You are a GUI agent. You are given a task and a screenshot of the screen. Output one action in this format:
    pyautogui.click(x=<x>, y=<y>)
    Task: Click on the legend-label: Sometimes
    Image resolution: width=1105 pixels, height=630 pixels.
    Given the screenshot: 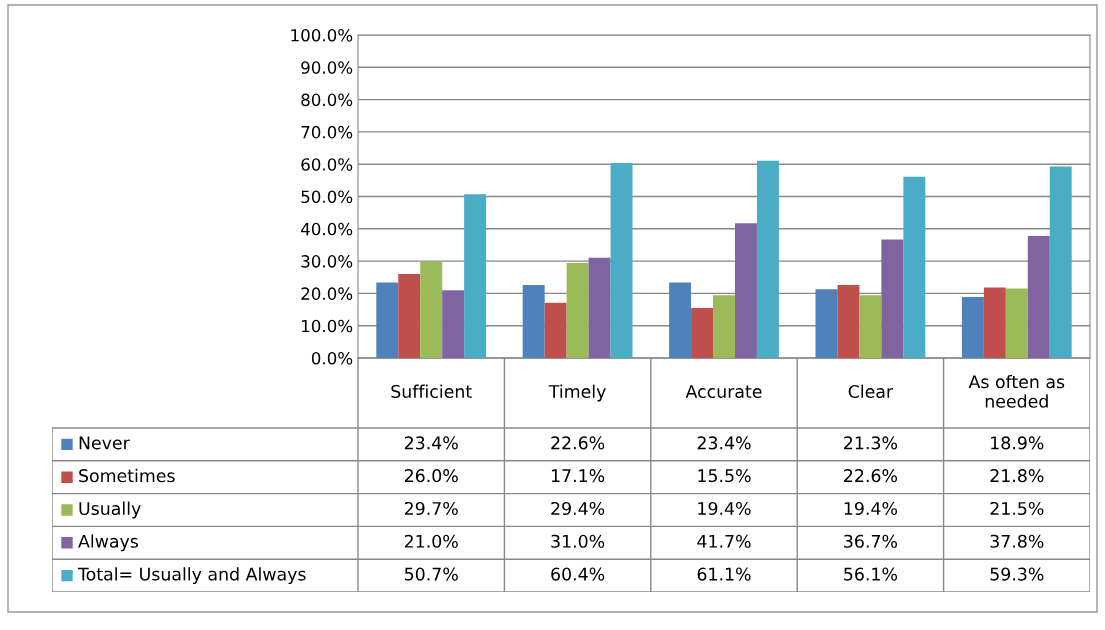 What is the action you would take?
    pyautogui.click(x=127, y=475)
    